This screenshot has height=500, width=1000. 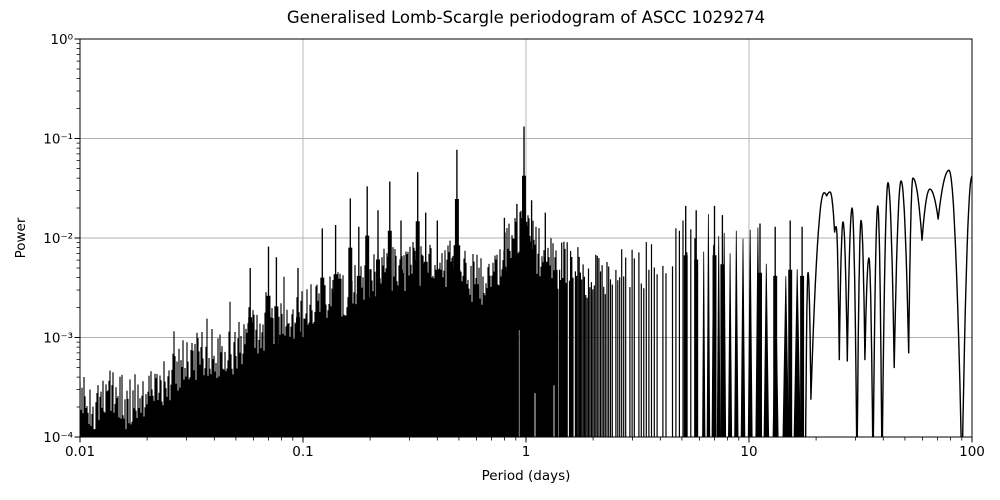 I want to click on y-tick-label-10⁻³: 10⁻³, so click(x=58, y=338).